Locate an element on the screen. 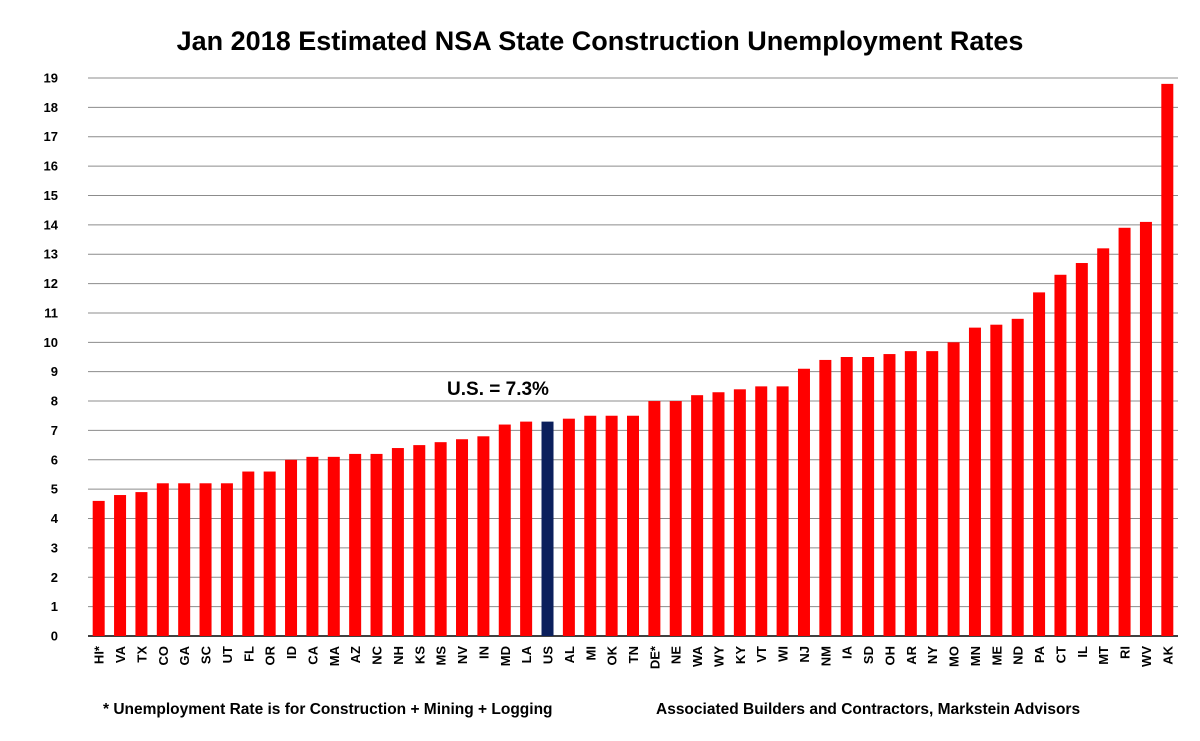  x-tick-label: GA is located at coordinates (184, 655).